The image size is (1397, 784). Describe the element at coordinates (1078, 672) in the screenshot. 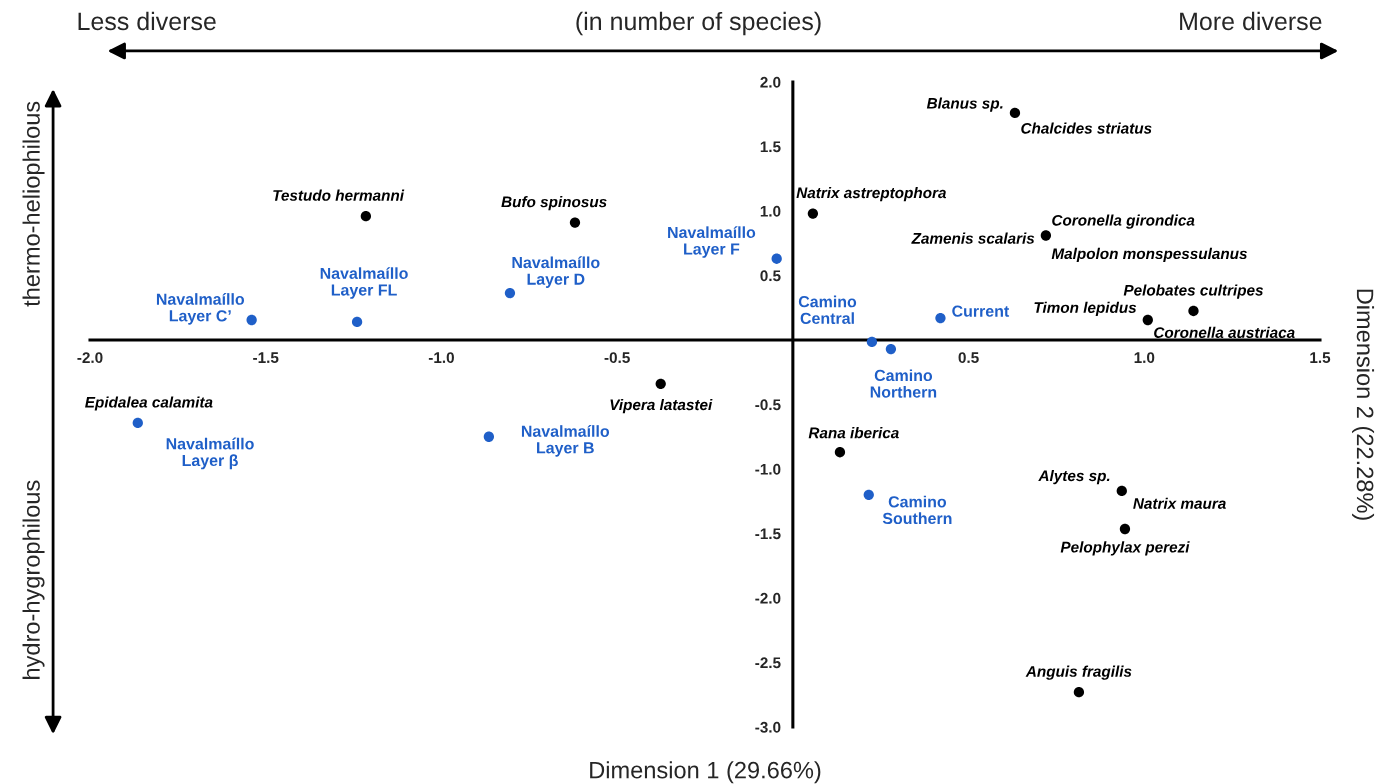

I see `annotation: Anguis fragilis` at that location.